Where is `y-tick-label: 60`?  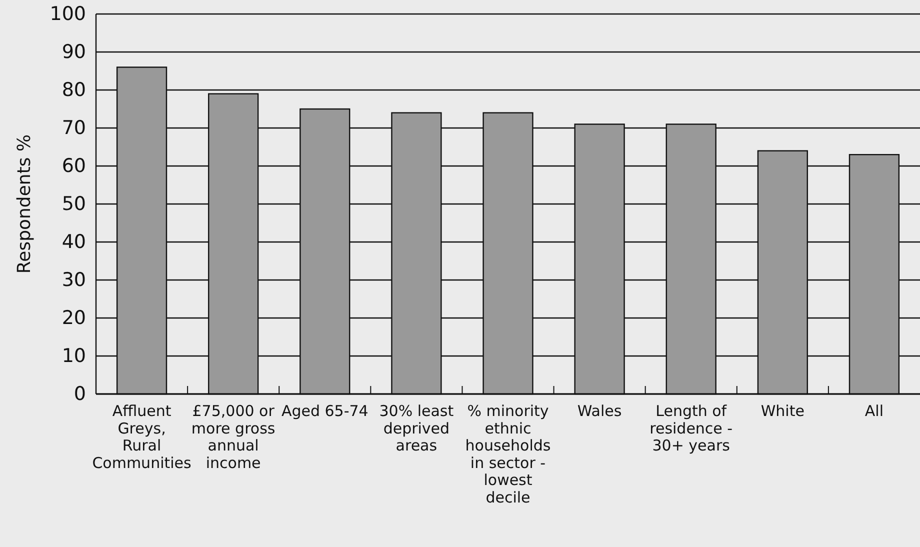 y-tick-label: 60 is located at coordinates (74, 166).